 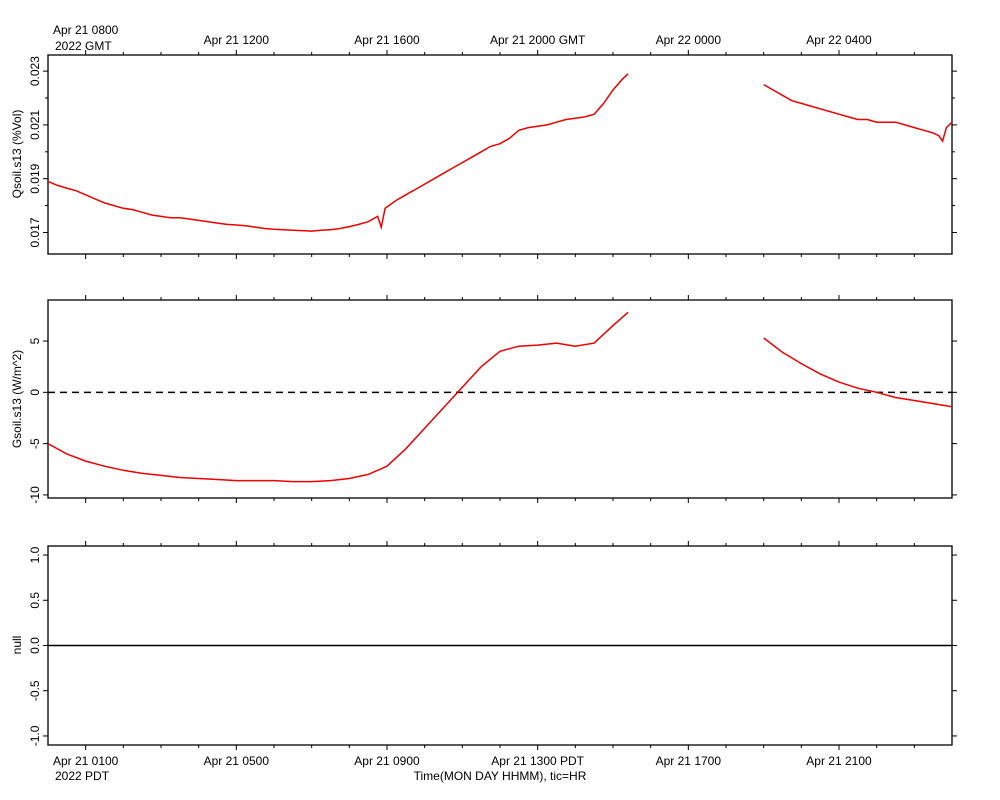 What do you see at coordinates (17, 399) in the screenshot?
I see `panel-2-y-label: Gsoil.s13 (W/m^2)` at bounding box center [17, 399].